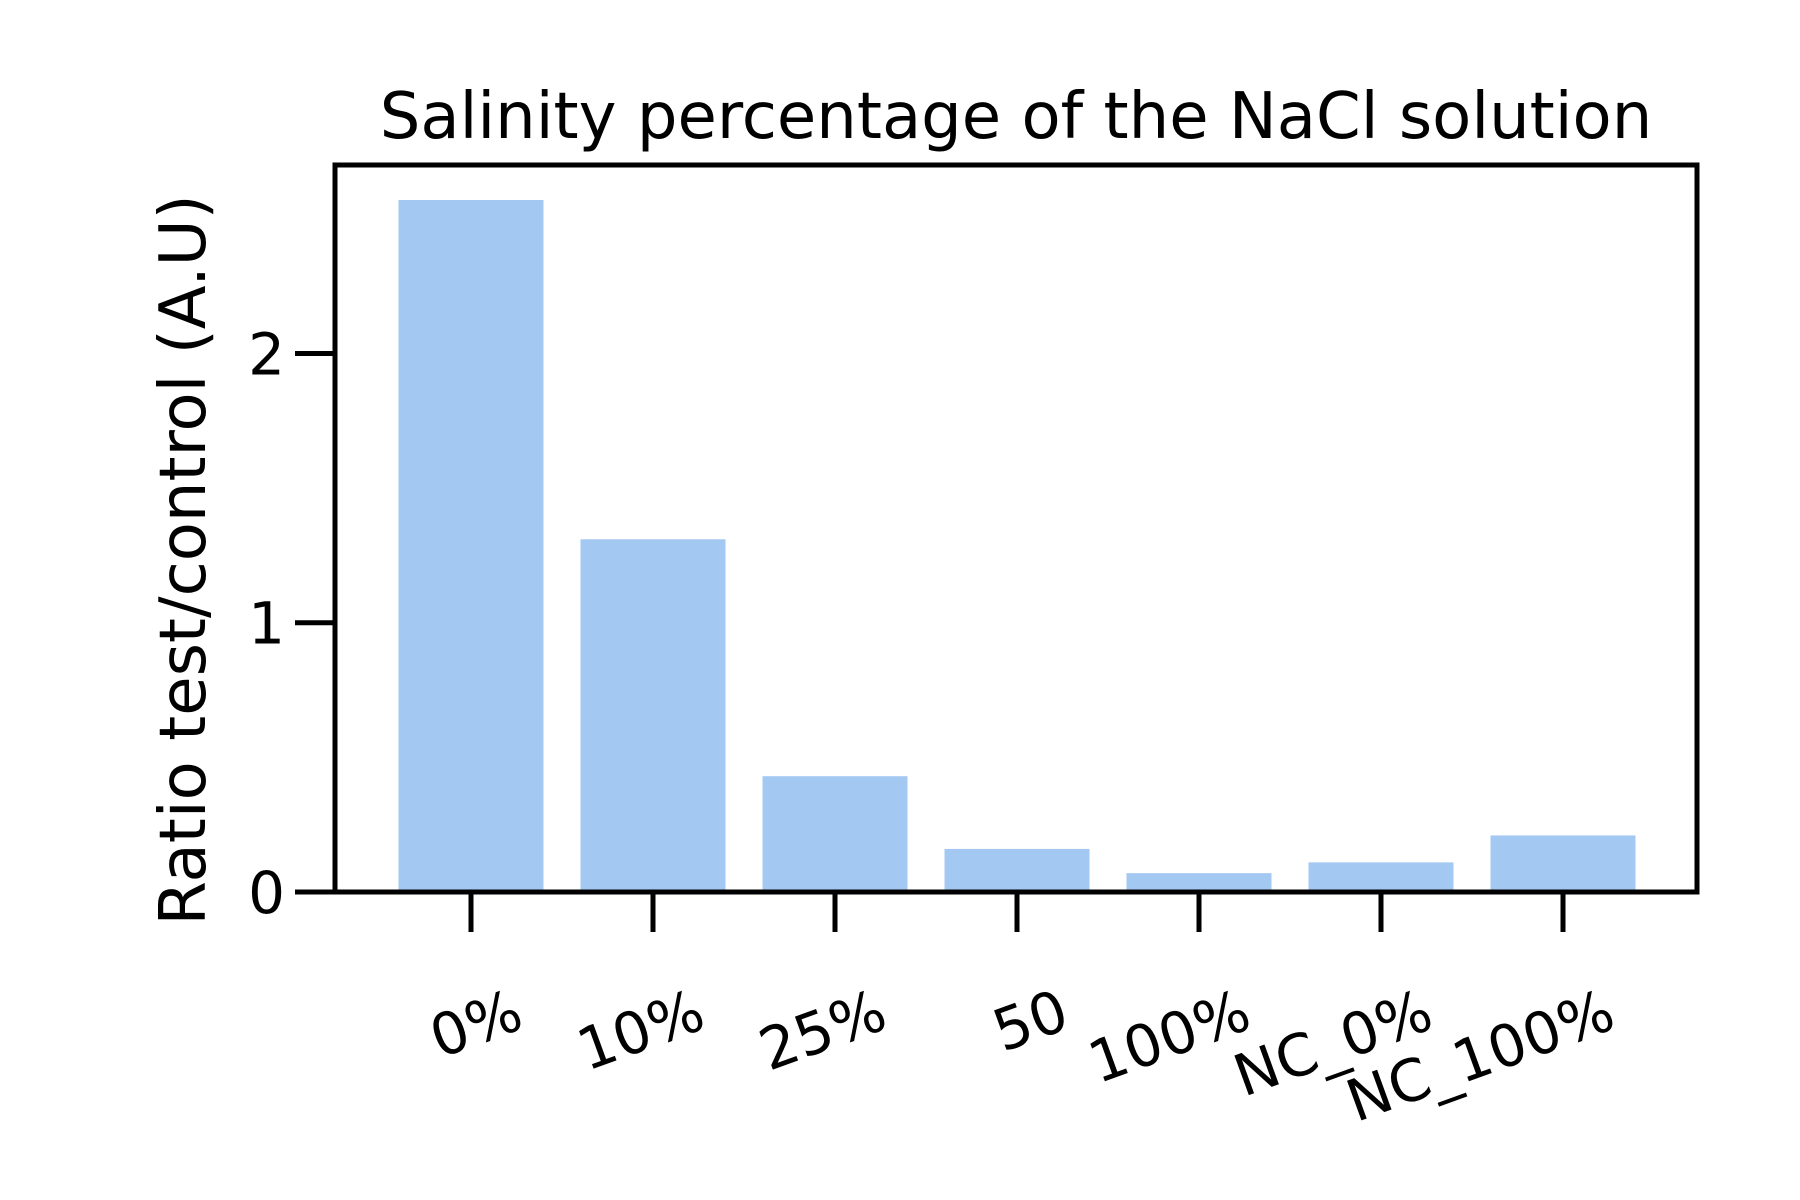 This screenshot has height=1200, width=1800. What do you see at coordinates (640, 1030) in the screenshot?
I see `x-tick-label: 10%` at bounding box center [640, 1030].